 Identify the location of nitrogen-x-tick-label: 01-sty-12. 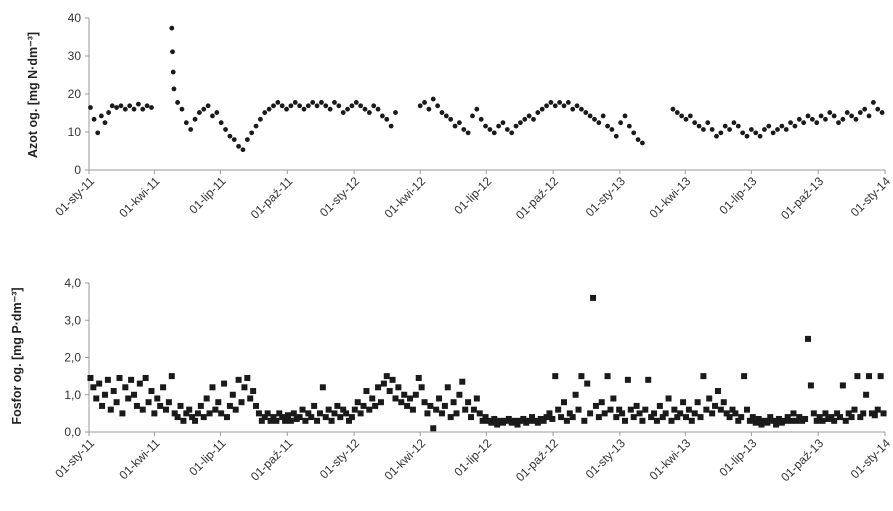
(340, 197).